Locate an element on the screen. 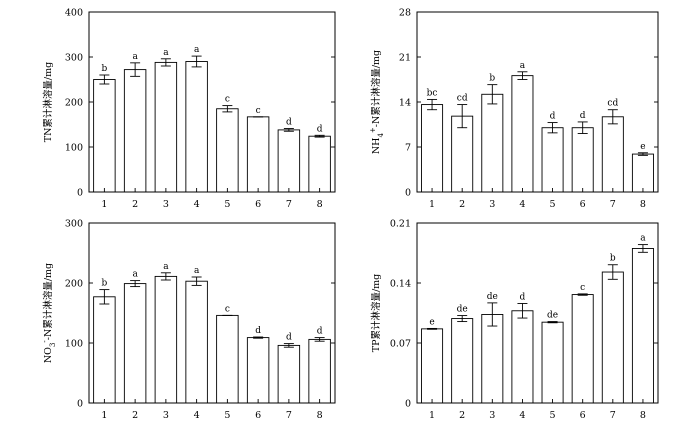  y-tick-label: 7 is located at coordinates (408, 147).